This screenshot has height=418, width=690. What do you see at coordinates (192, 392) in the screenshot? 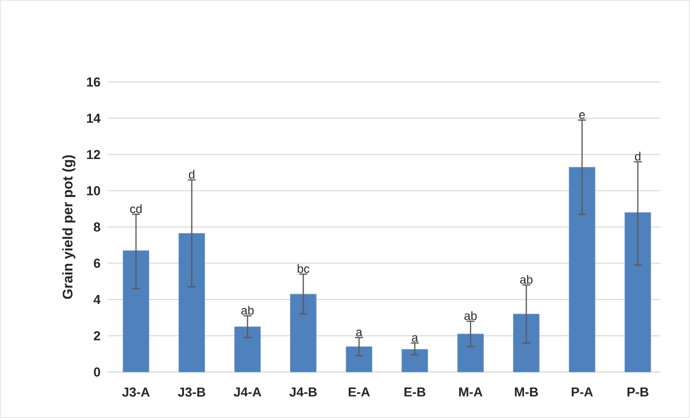
I see `x-tick-label: J3-B` at bounding box center [192, 392].